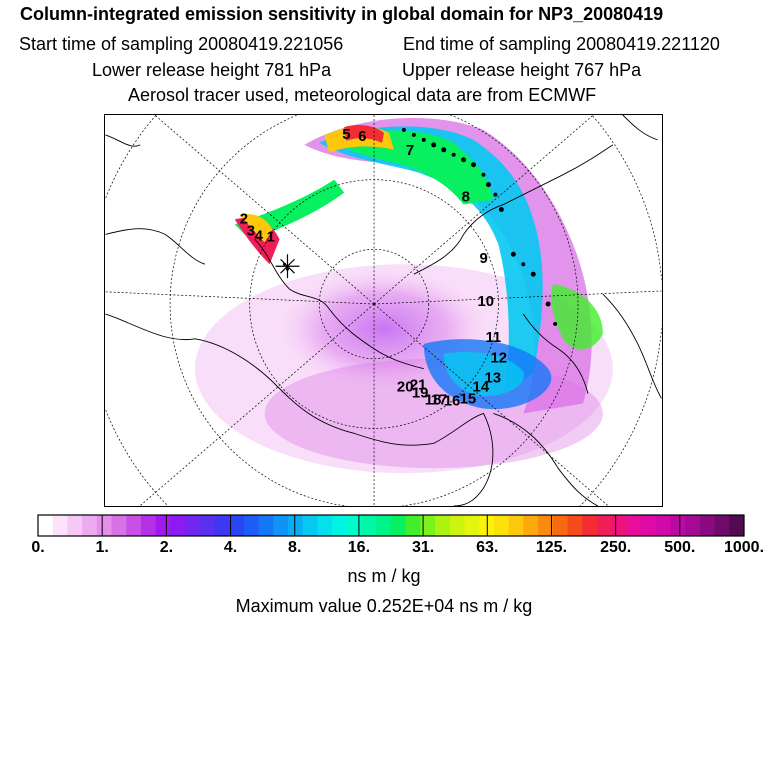 The image size is (768, 768). Describe the element at coordinates (181, 44) in the screenshot. I see `start-time-label: Start time of sampling 20080419.221056` at that location.